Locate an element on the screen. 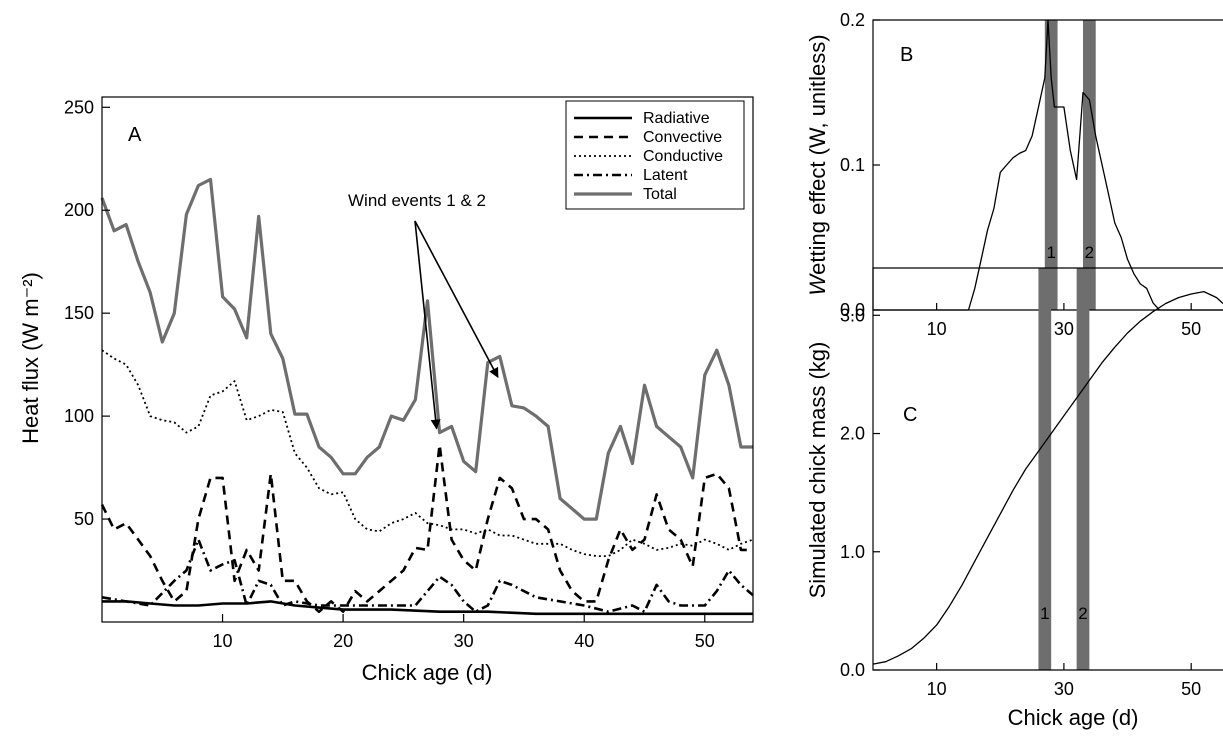 This screenshot has width=1223, height=743. legend-label-convective: Convective is located at coordinates (682, 137).